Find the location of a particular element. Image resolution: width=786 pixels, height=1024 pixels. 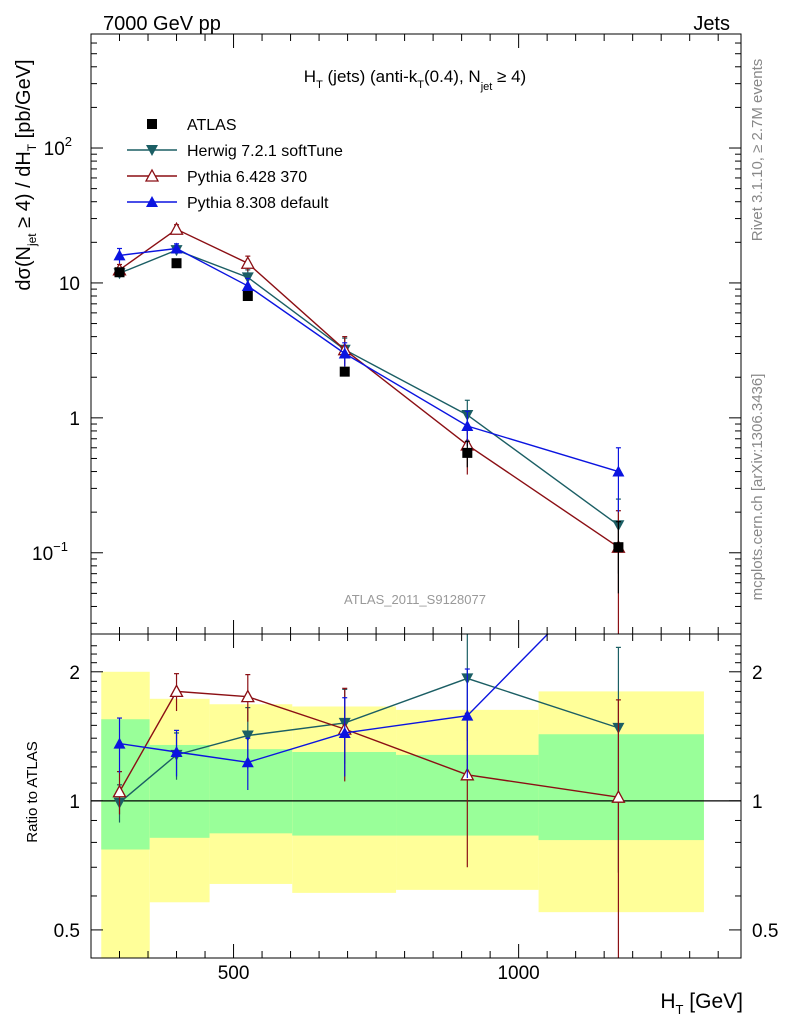

legend-label: Pythia 6.428 370 is located at coordinates (247, 177).